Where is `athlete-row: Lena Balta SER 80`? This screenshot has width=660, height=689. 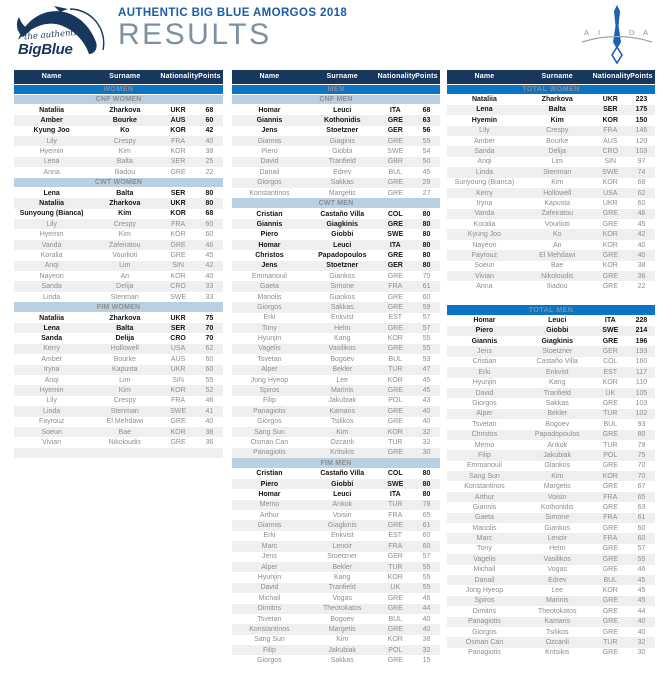
athlete-row: Lena Balta SER 80 is located at coordinates (118, 193).